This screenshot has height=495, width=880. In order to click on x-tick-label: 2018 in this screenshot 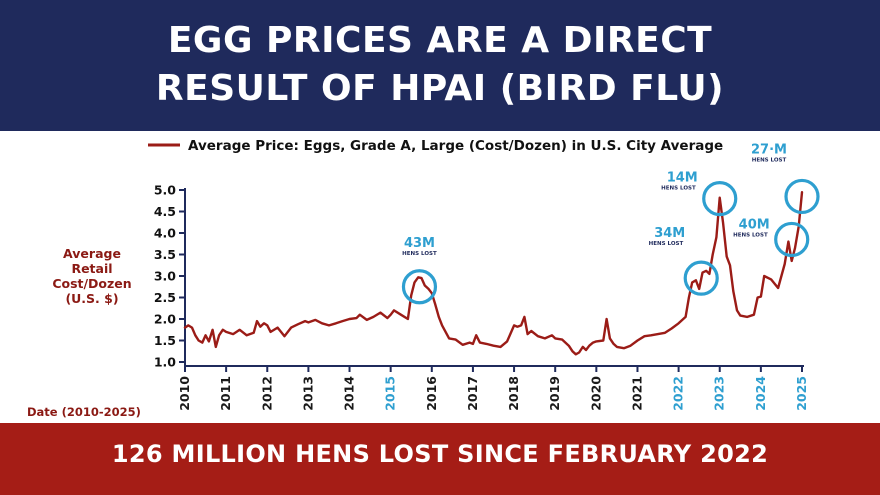, I will do `click(513, 393)`.